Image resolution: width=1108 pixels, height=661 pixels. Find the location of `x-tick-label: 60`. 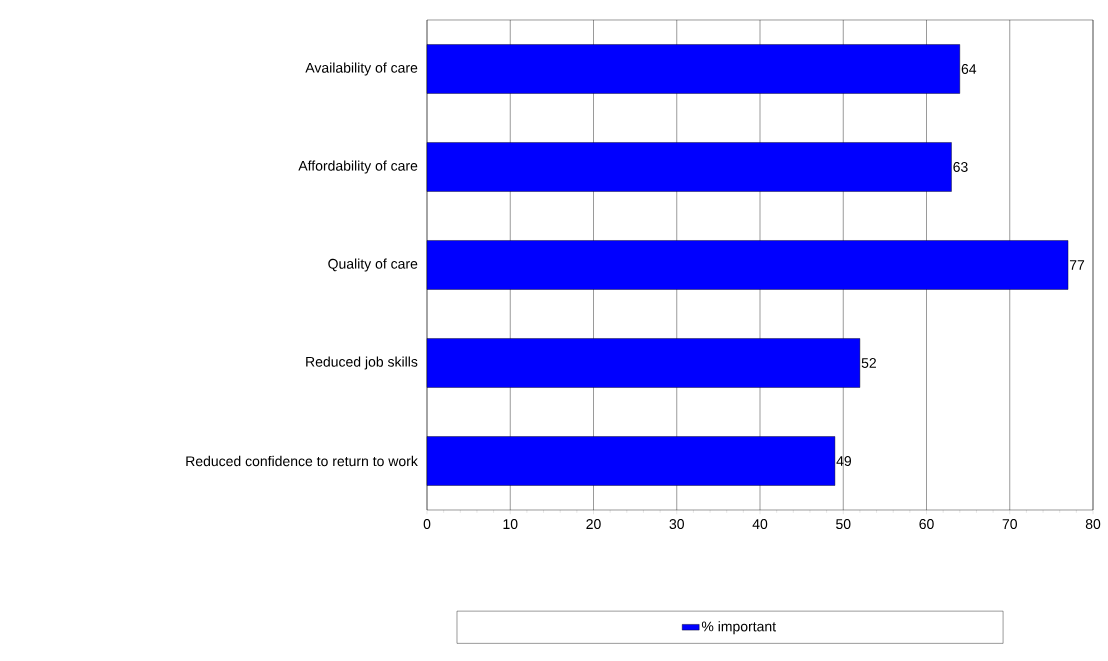

x-tick-label: 60 is located at coordinates (926, 524).